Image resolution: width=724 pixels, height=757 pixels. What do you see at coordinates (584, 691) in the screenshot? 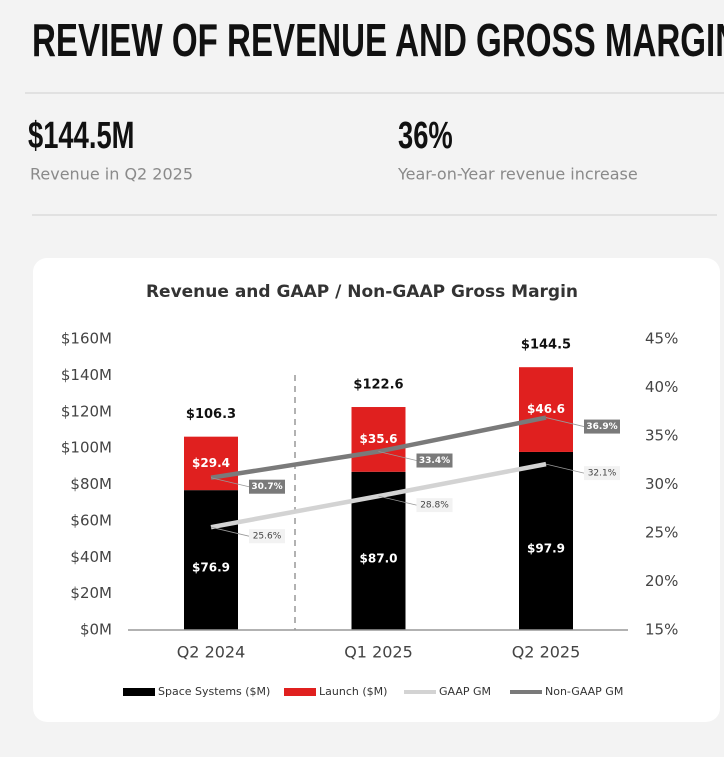
I see `legend-label: Non-GAAP GM` at bounding box center [584, 691].